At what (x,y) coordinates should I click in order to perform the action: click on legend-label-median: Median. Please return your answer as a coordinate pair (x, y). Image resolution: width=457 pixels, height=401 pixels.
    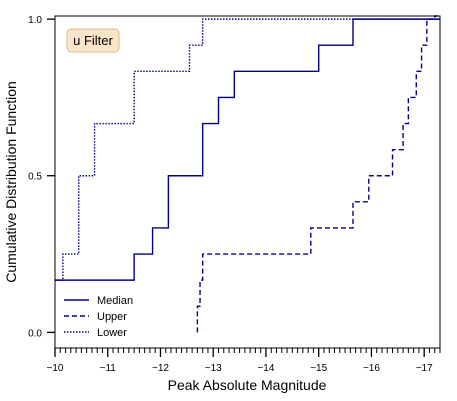
    Looking at the image, I should click on (115, 301).